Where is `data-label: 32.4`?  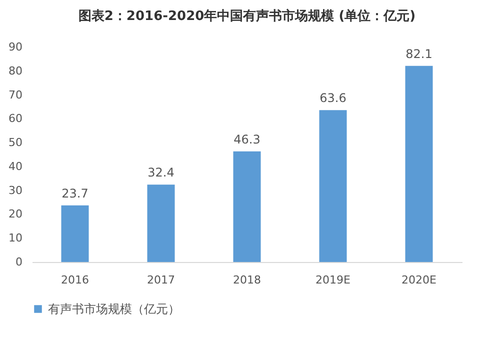 data-label: 32.4 is located at coordinates (161, 173).